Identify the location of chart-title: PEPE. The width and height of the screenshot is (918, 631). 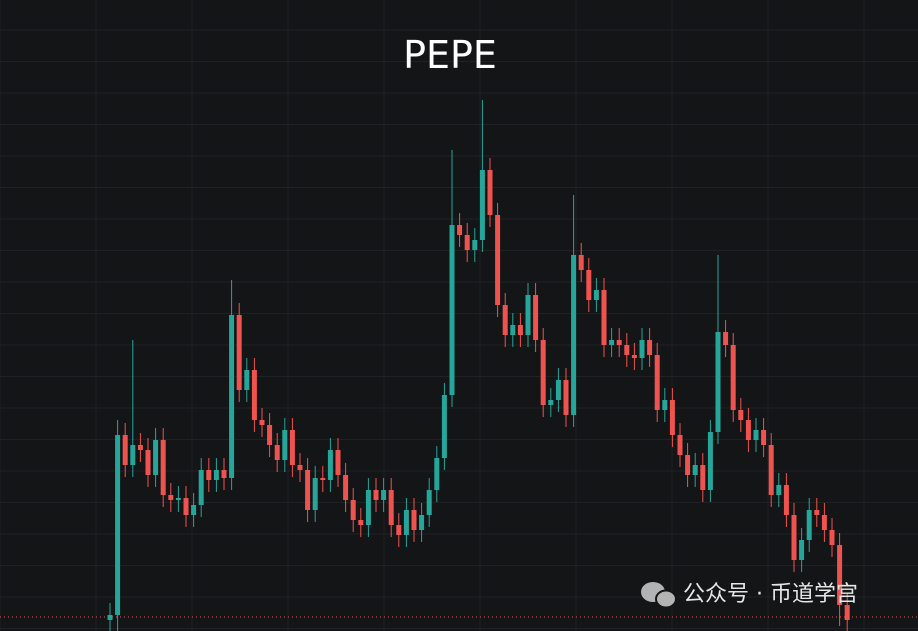
(450, 55).